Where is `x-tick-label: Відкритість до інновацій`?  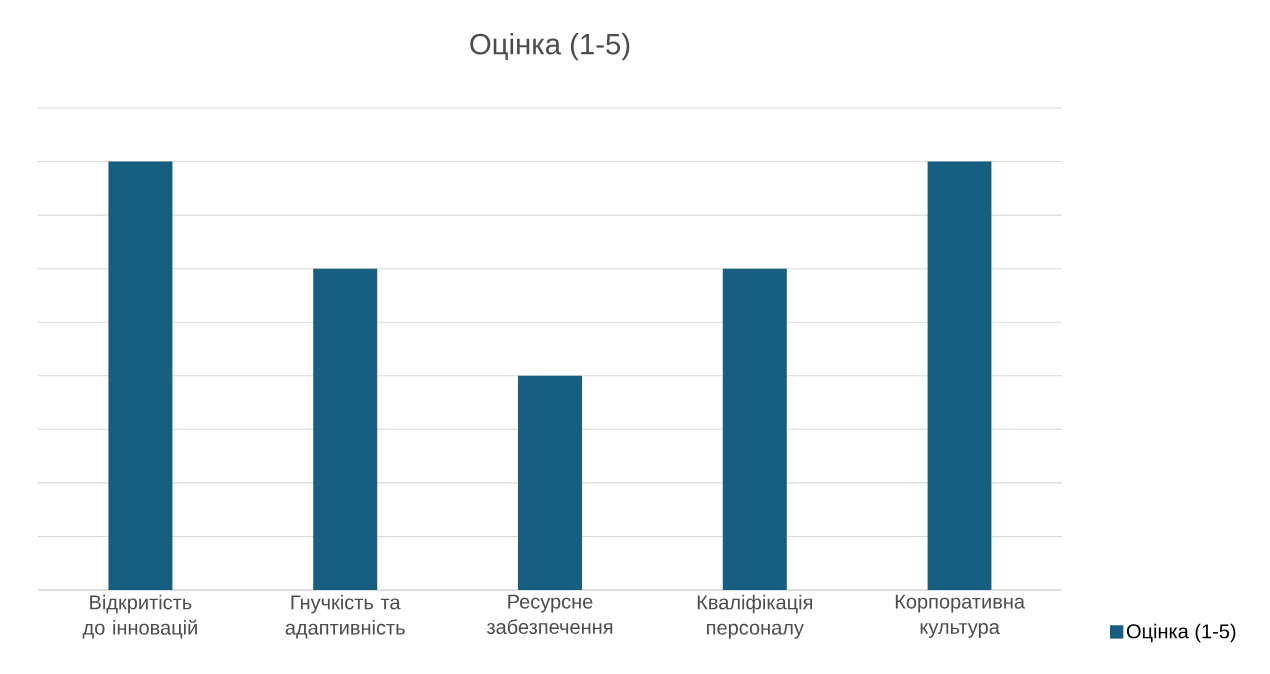
x-tick-label: Відкритість до інновацій is located at coordinates (139, 616).